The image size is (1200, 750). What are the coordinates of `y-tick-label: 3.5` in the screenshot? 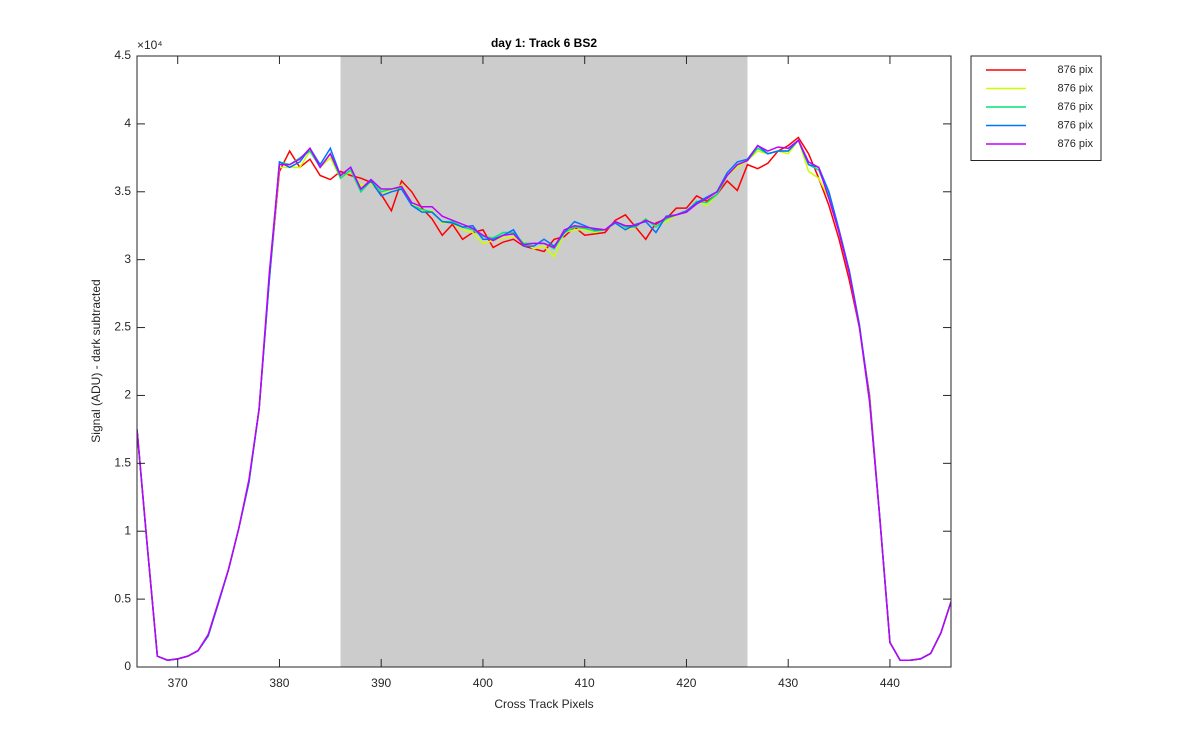 It's located at (122, 191).